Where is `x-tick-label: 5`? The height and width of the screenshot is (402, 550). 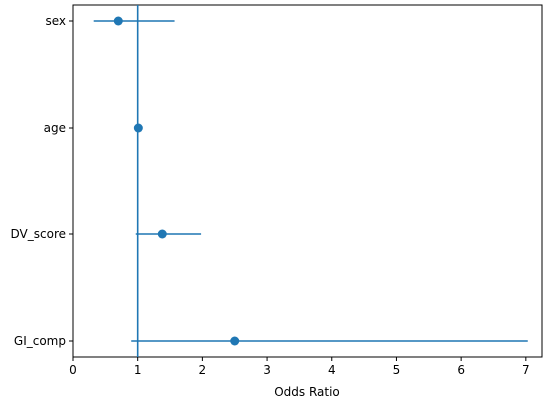 x-tick-label: 5 is located at coordinates (397, 370).